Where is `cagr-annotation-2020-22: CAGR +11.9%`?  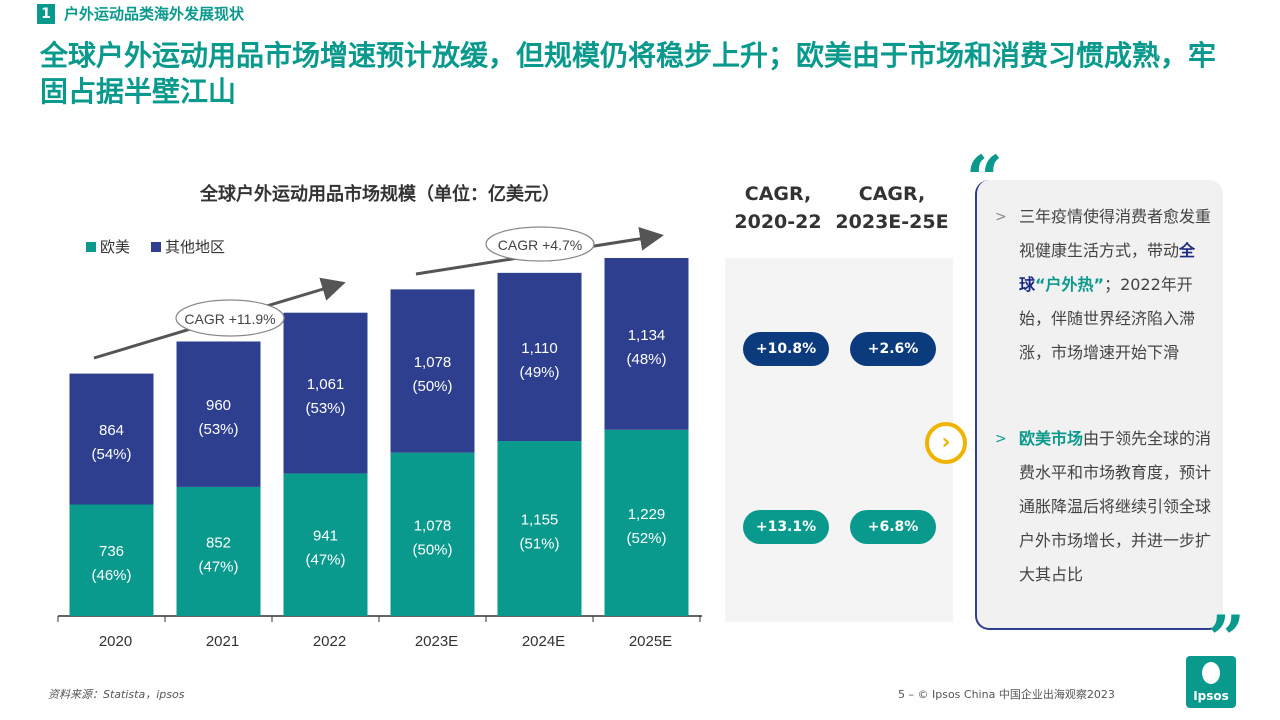 cagr-annotation-2020-22: CAGR +11.9% is located at coordinates (229, 319).